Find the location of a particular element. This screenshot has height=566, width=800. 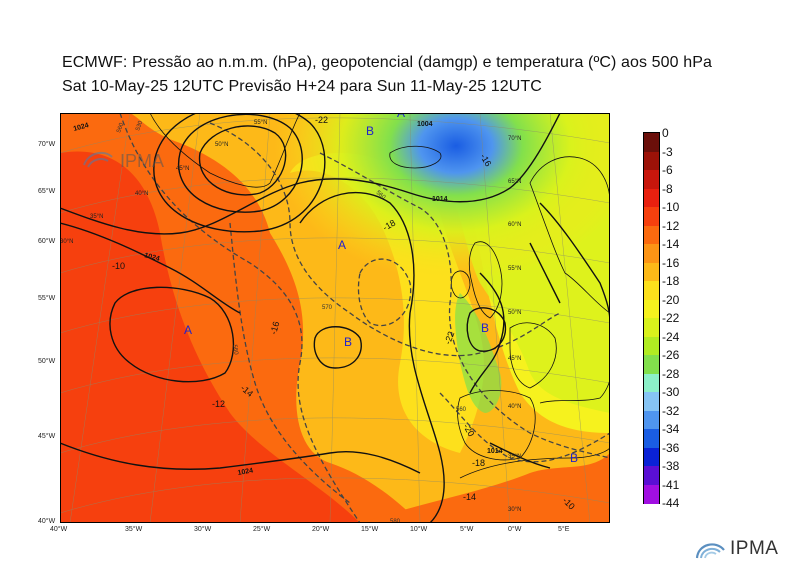

color-legend is located at coordinates (651, 318).